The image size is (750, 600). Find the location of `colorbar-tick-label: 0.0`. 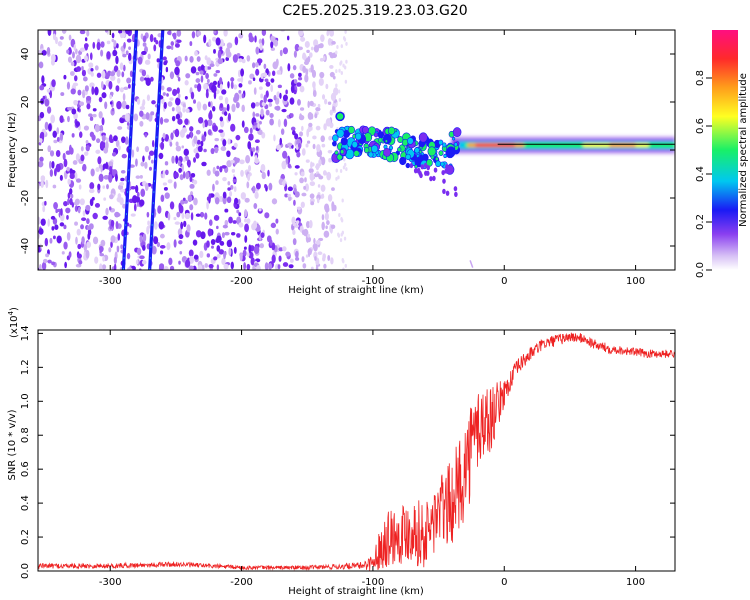

colorbar-tick-label: 0.0 is located at coordinates (700, 270).